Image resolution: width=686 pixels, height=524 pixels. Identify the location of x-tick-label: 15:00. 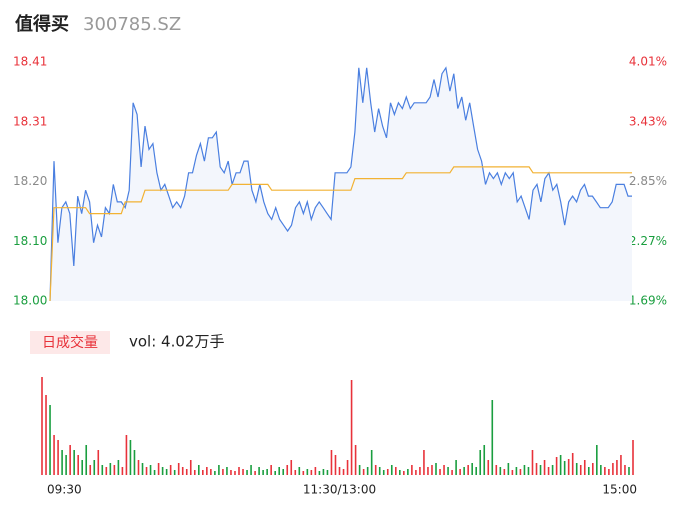
(619, 490).